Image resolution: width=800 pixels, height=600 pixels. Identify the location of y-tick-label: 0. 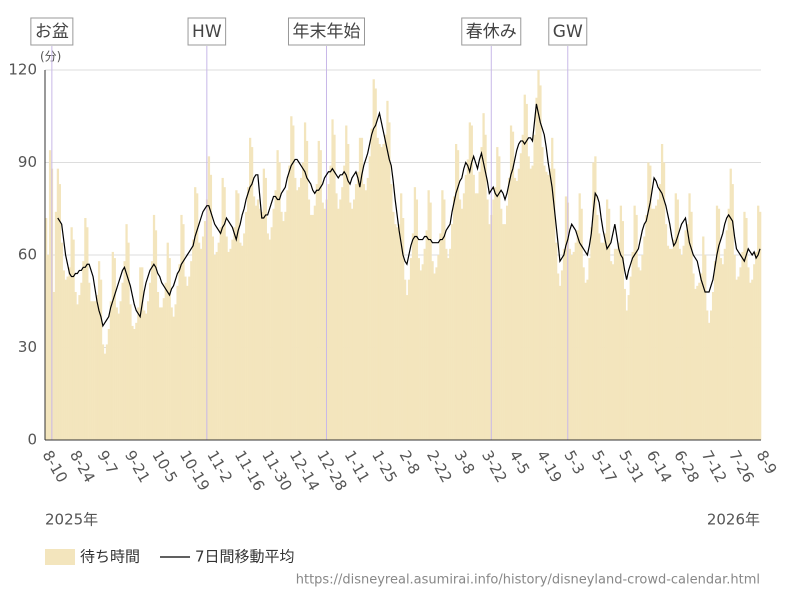
(32, 440).